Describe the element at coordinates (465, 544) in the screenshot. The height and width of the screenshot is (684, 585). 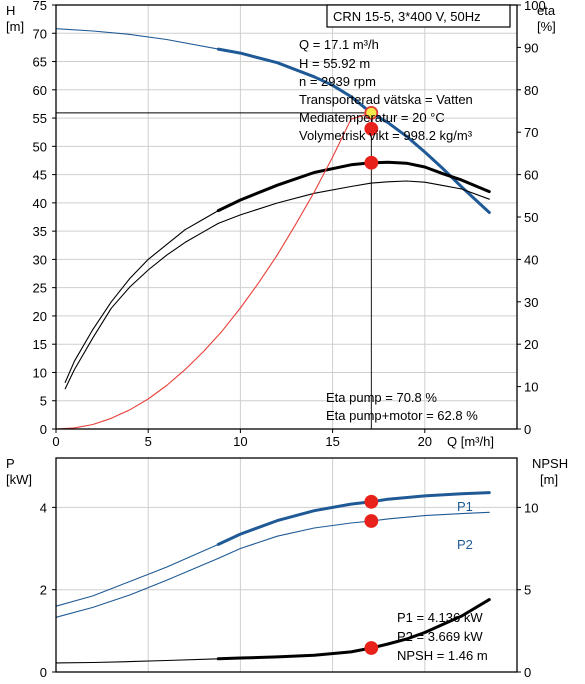
I see `series-label-p2: P2` at that location.